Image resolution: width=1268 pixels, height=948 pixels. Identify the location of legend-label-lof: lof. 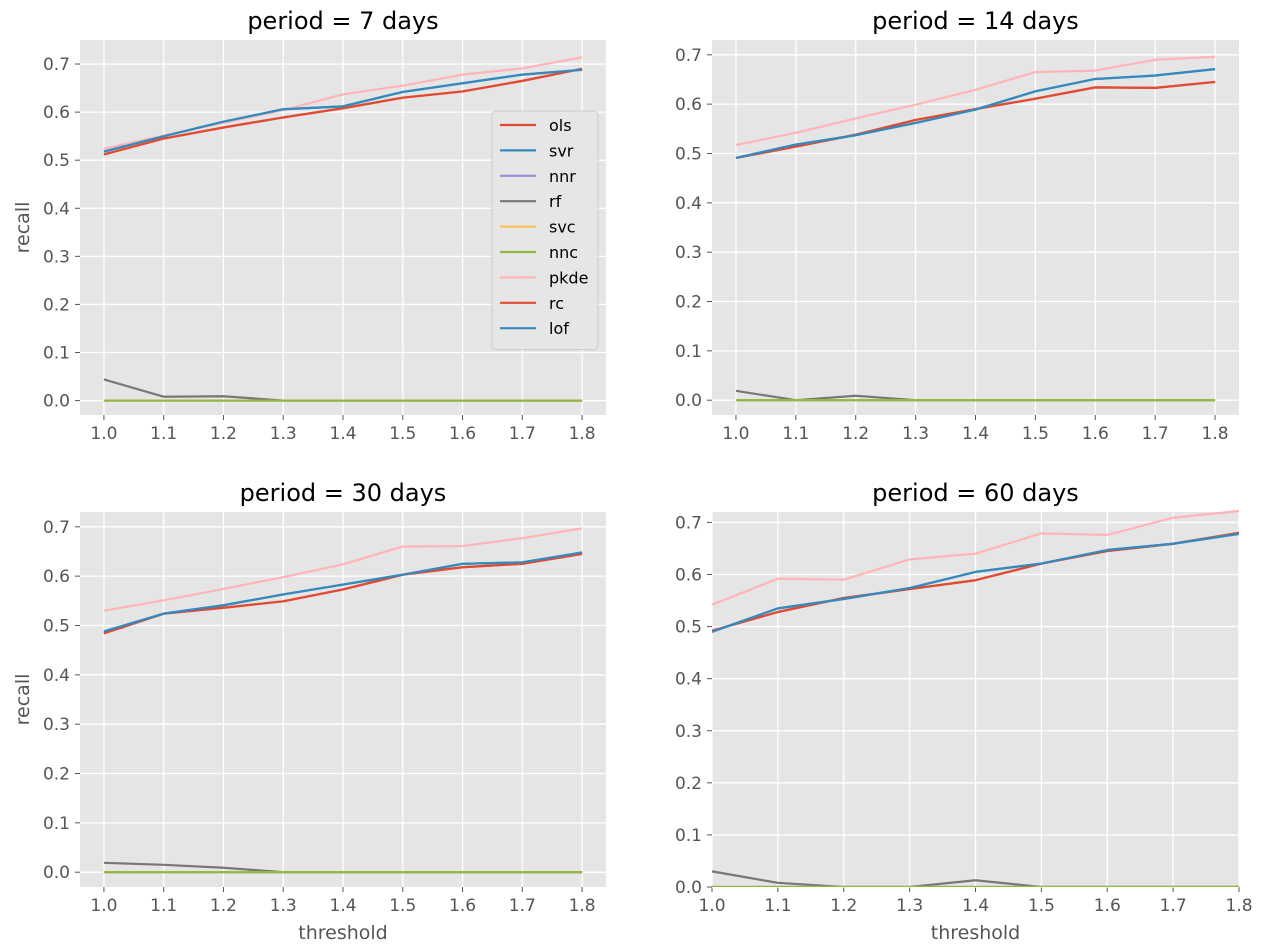
(559, 328).